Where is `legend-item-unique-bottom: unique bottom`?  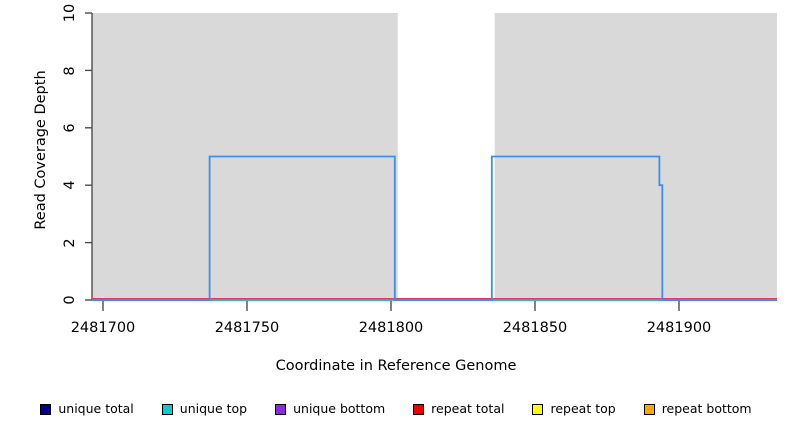
legend-item-unique-bottom: unique bottom is located at coordinates (330, 409).